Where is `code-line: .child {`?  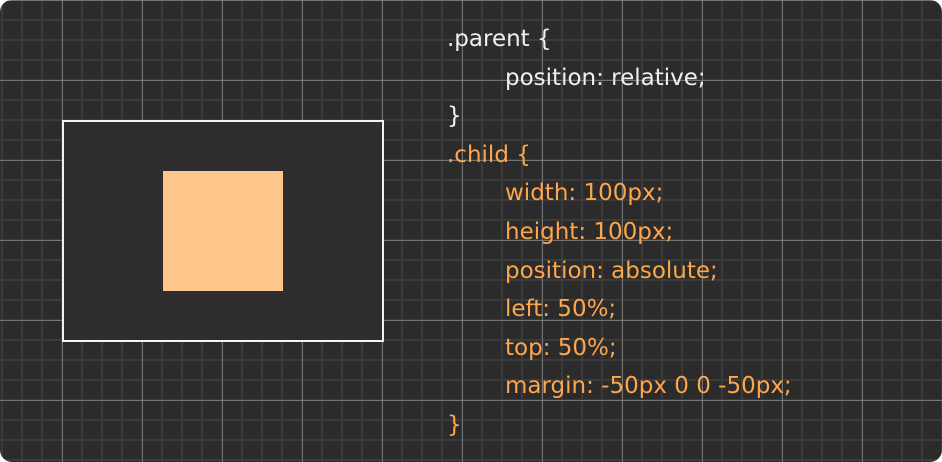 code-line: .child { is located at coordinates (489, 154).